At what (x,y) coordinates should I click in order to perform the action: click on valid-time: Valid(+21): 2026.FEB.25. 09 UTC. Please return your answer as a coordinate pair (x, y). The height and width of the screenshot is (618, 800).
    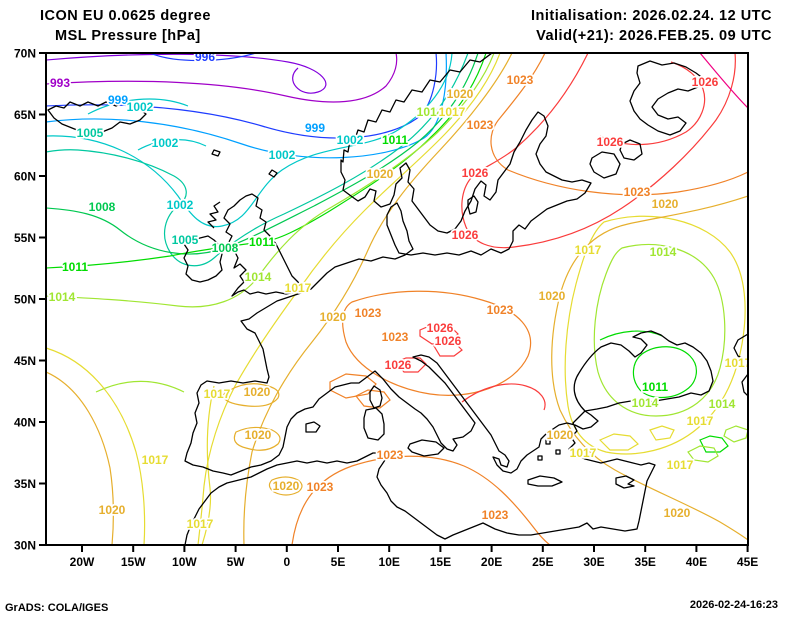
    Looking at the image, I should click on (654, 36).